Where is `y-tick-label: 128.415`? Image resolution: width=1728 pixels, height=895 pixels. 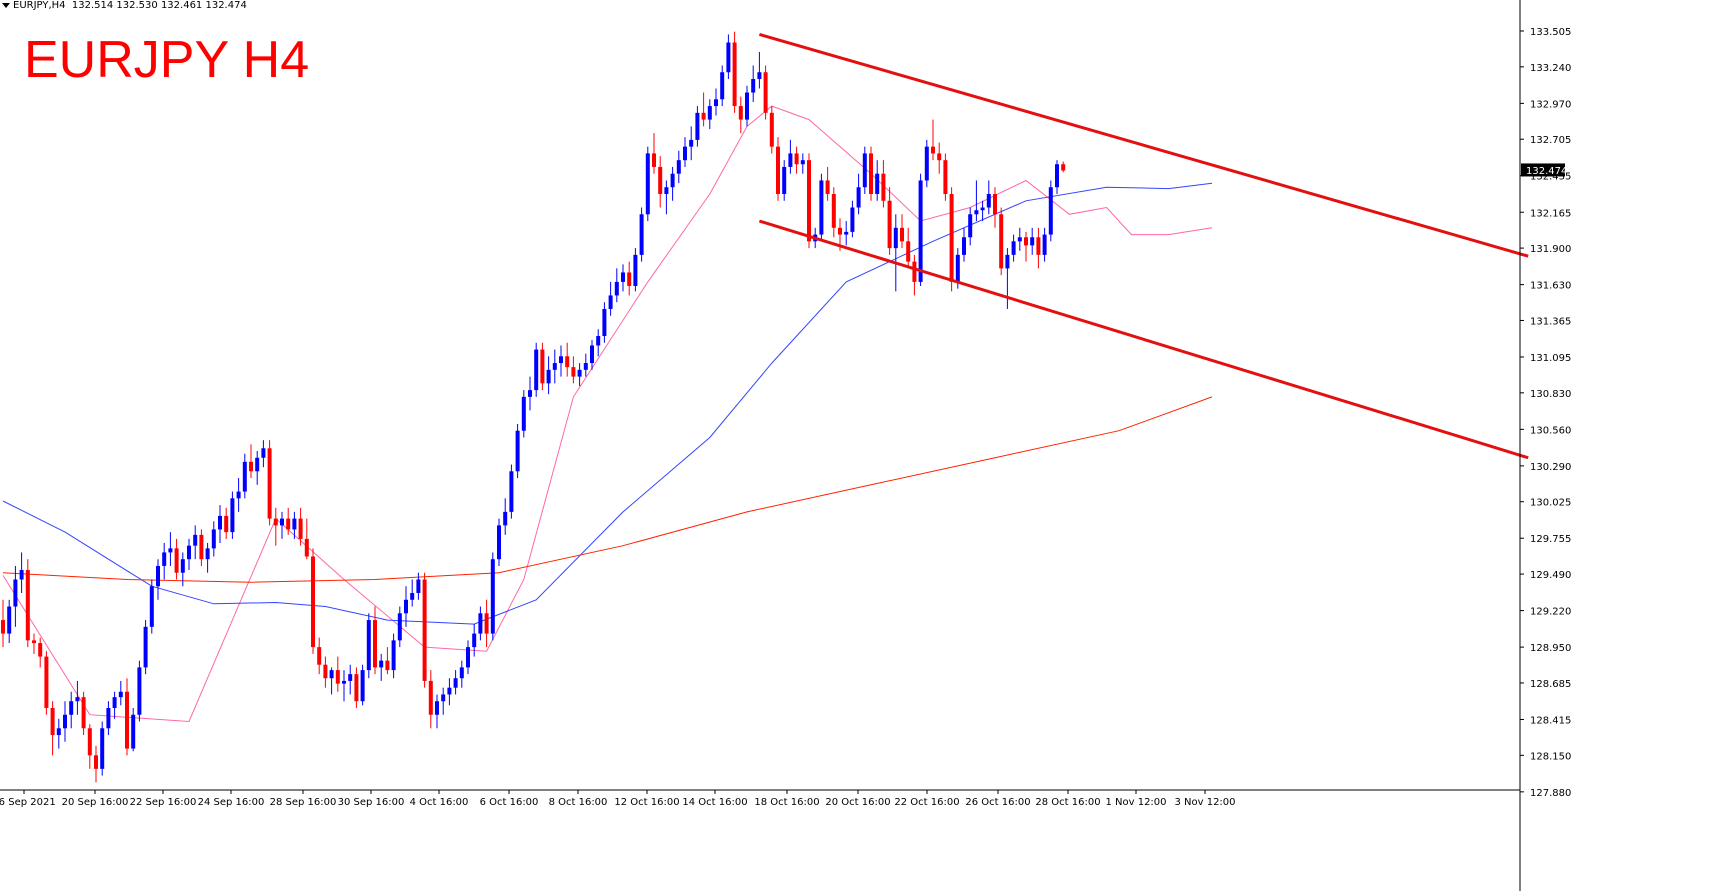
y-tick-label: 128.415 is located at coordinates (1550, 720).